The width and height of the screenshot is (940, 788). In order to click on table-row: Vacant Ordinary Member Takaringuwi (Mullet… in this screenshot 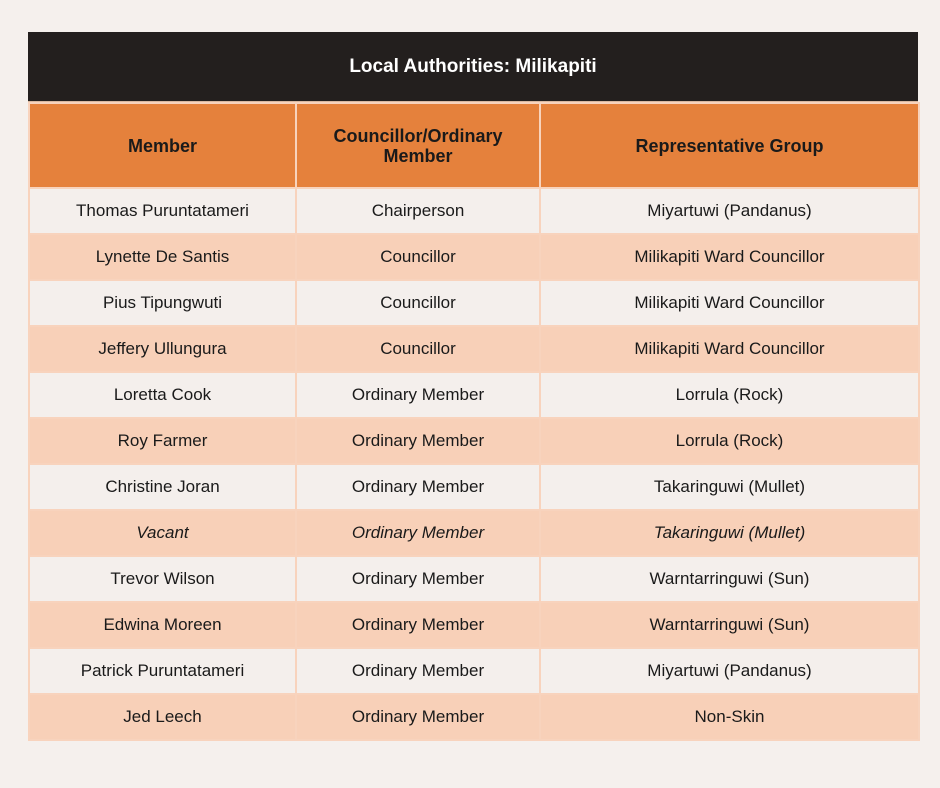, I will do `click(474, 533)`.